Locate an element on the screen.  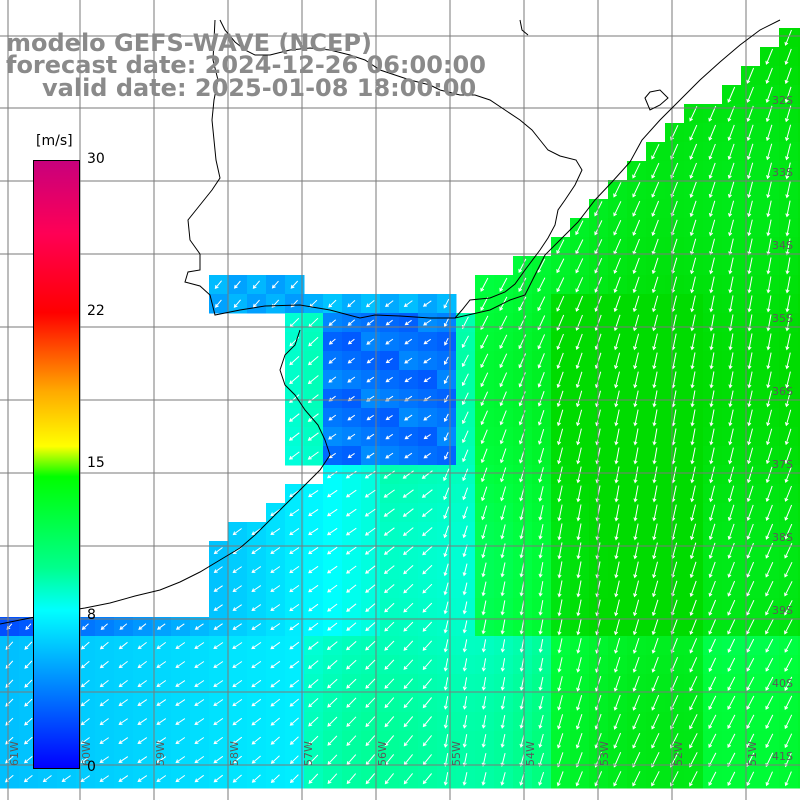
lon-label: 57W is located at coordinates (308, 753).